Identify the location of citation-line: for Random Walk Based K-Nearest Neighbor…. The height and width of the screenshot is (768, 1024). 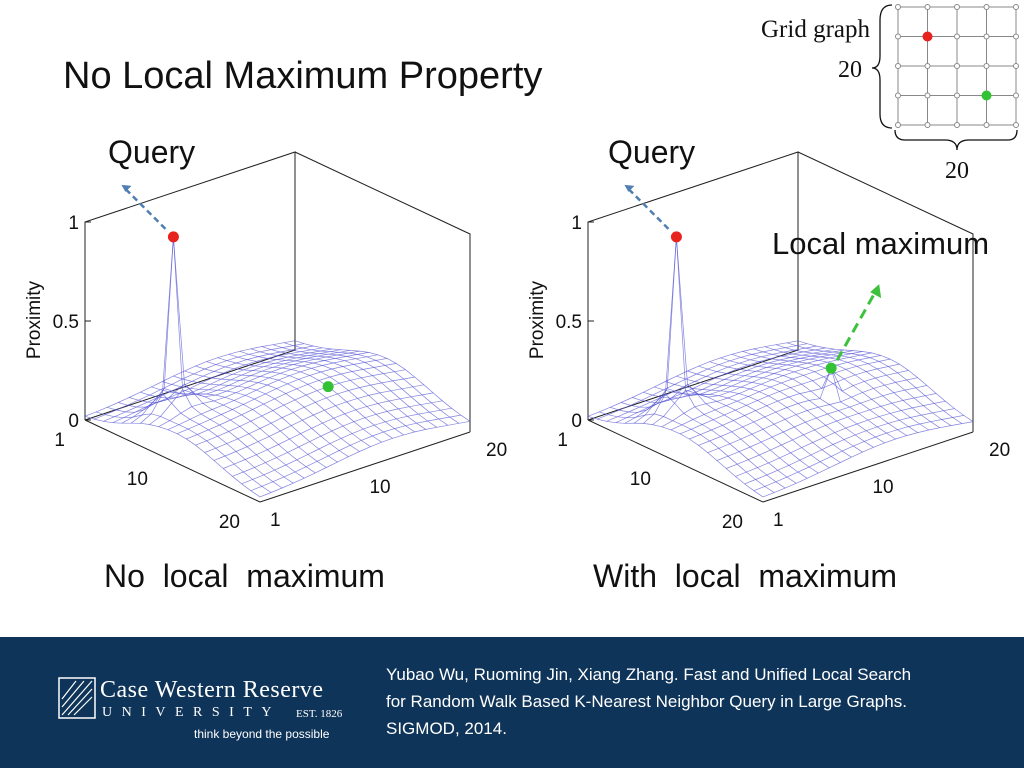
(646, 701).